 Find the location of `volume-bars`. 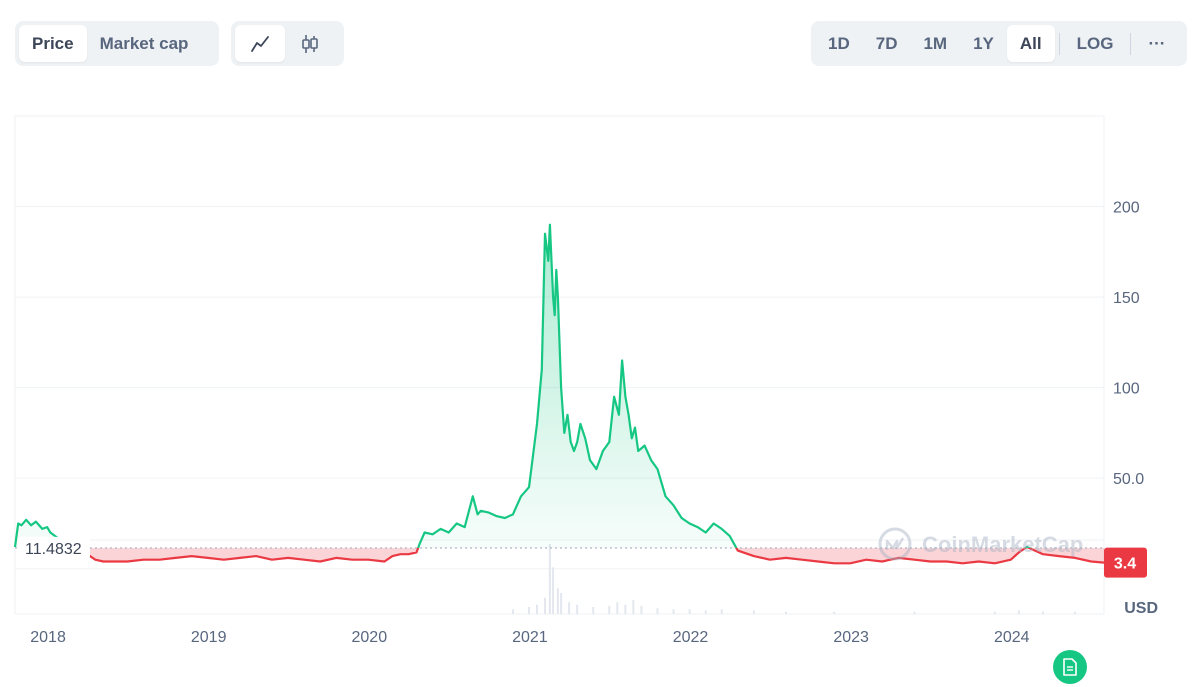

volume-bars is located at coordinates (794, 579).